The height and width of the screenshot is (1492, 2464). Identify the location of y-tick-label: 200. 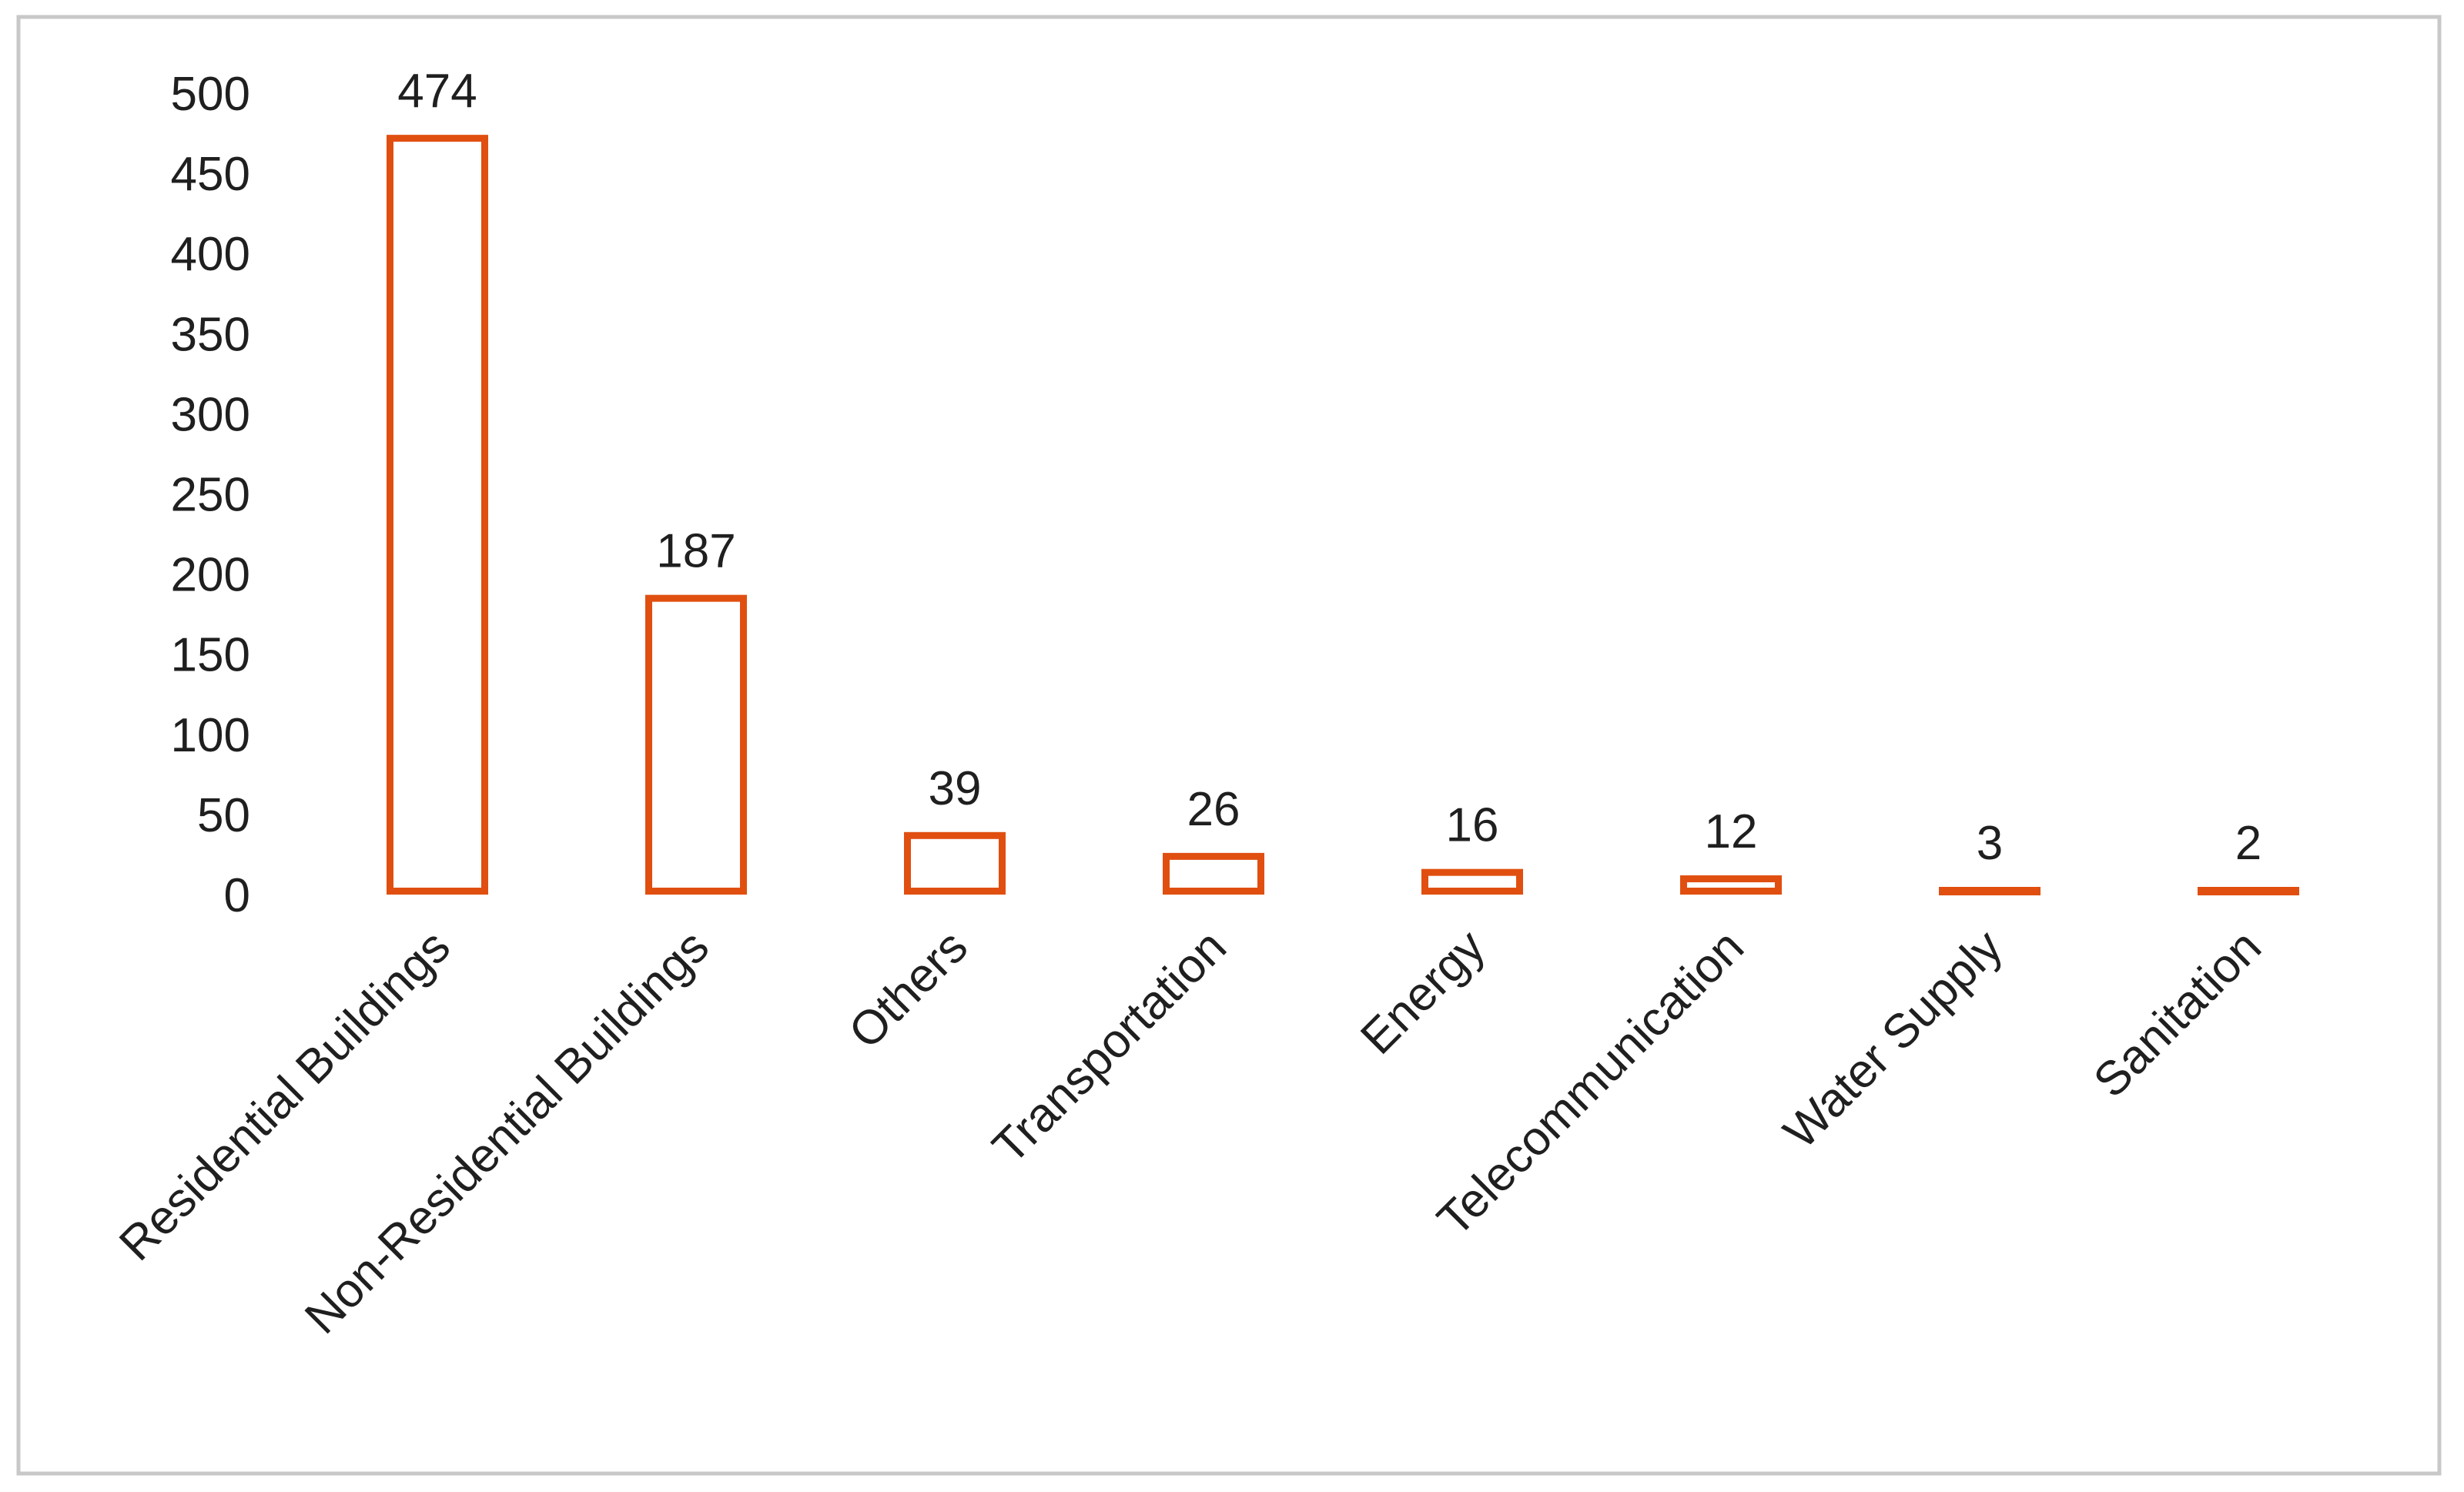
(211, 575).